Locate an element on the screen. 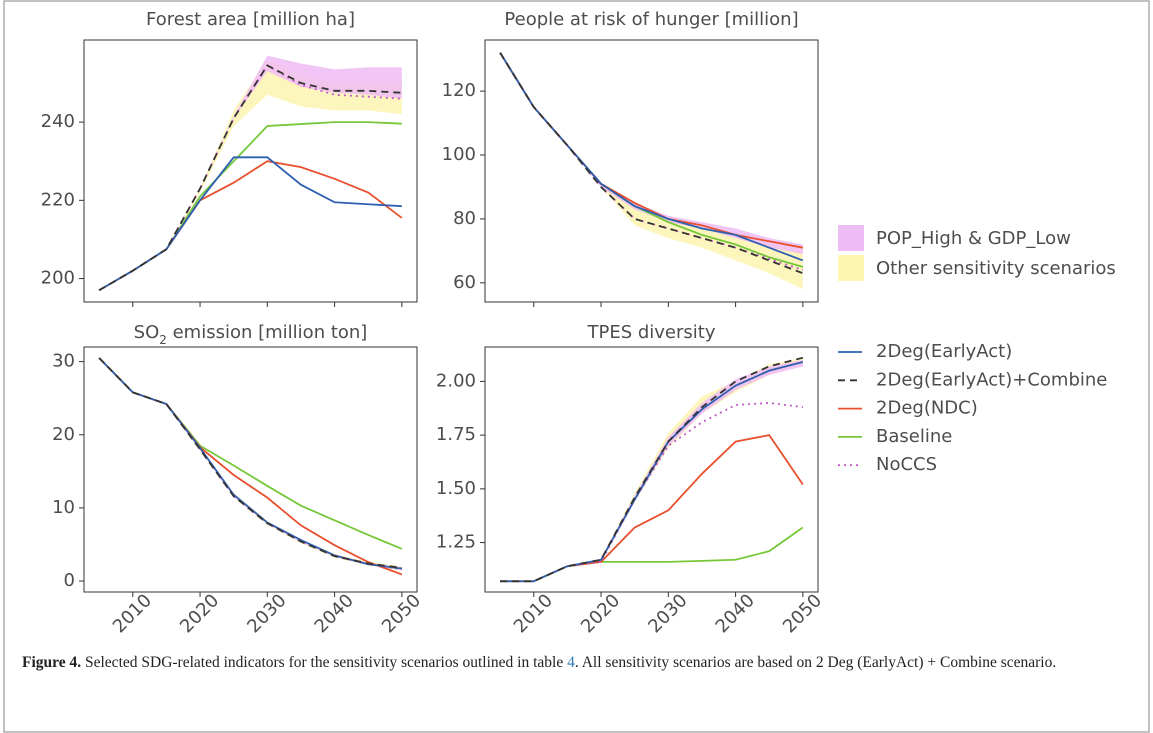 The width and height of the screenshot is (1153, 733). table-ref: 4 is located at coordinates (571, 662).